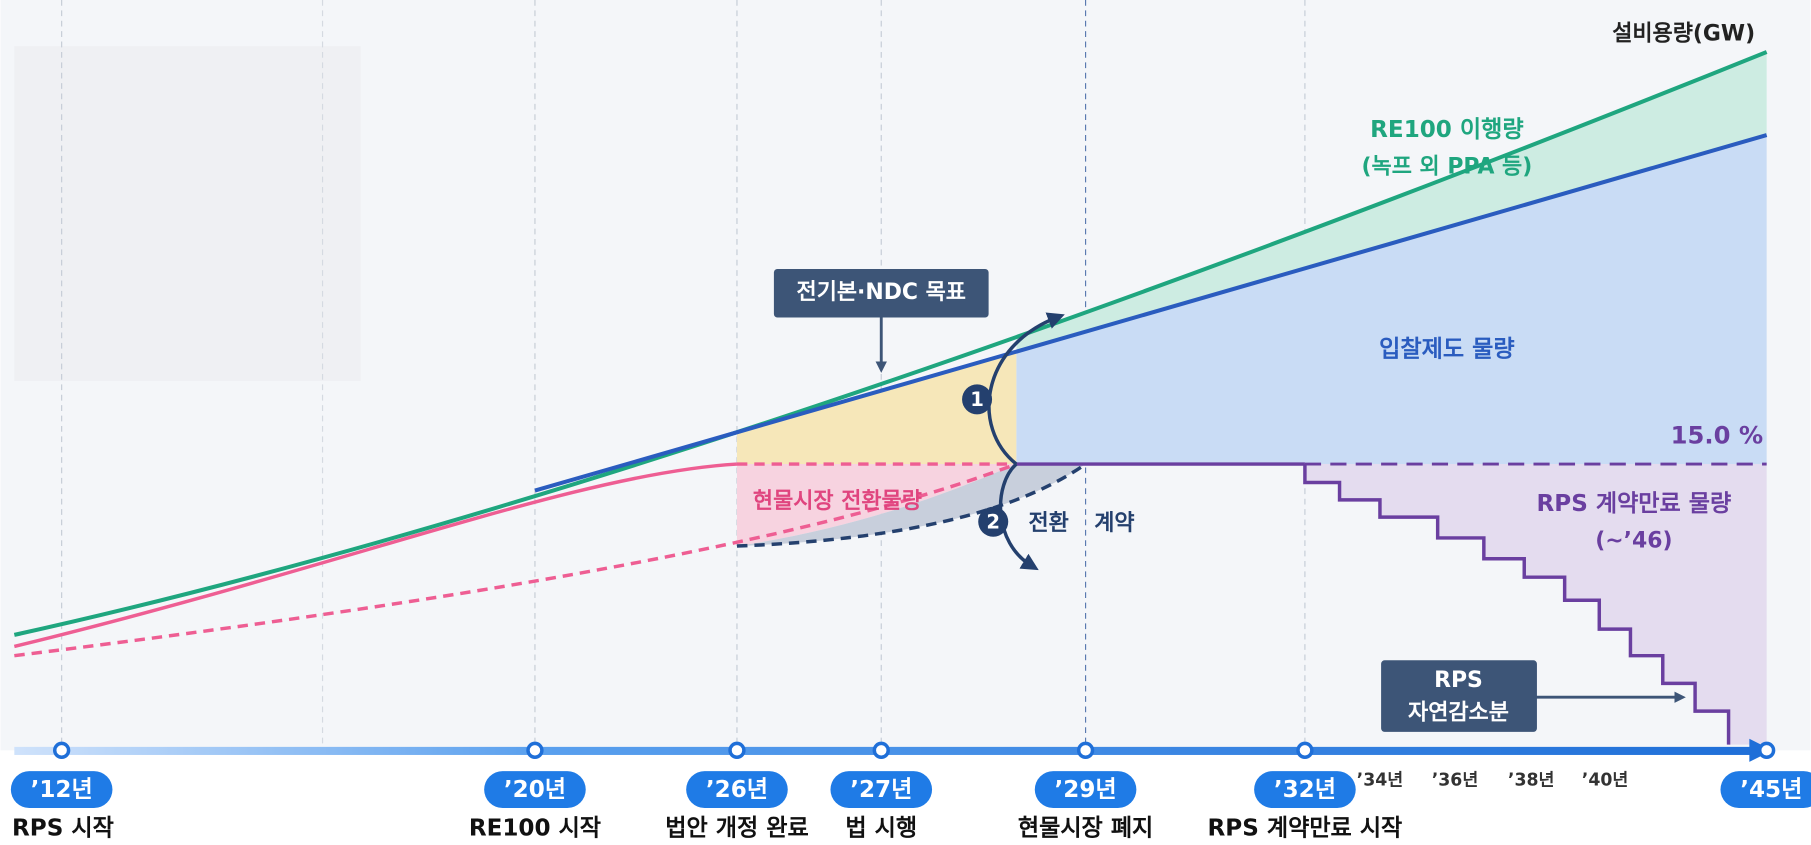 This screenshot has height=845, width=1811. Describe the element at coordinates (63, 828) in the screenshot. I see `event-label: RPS 시작` at that location.